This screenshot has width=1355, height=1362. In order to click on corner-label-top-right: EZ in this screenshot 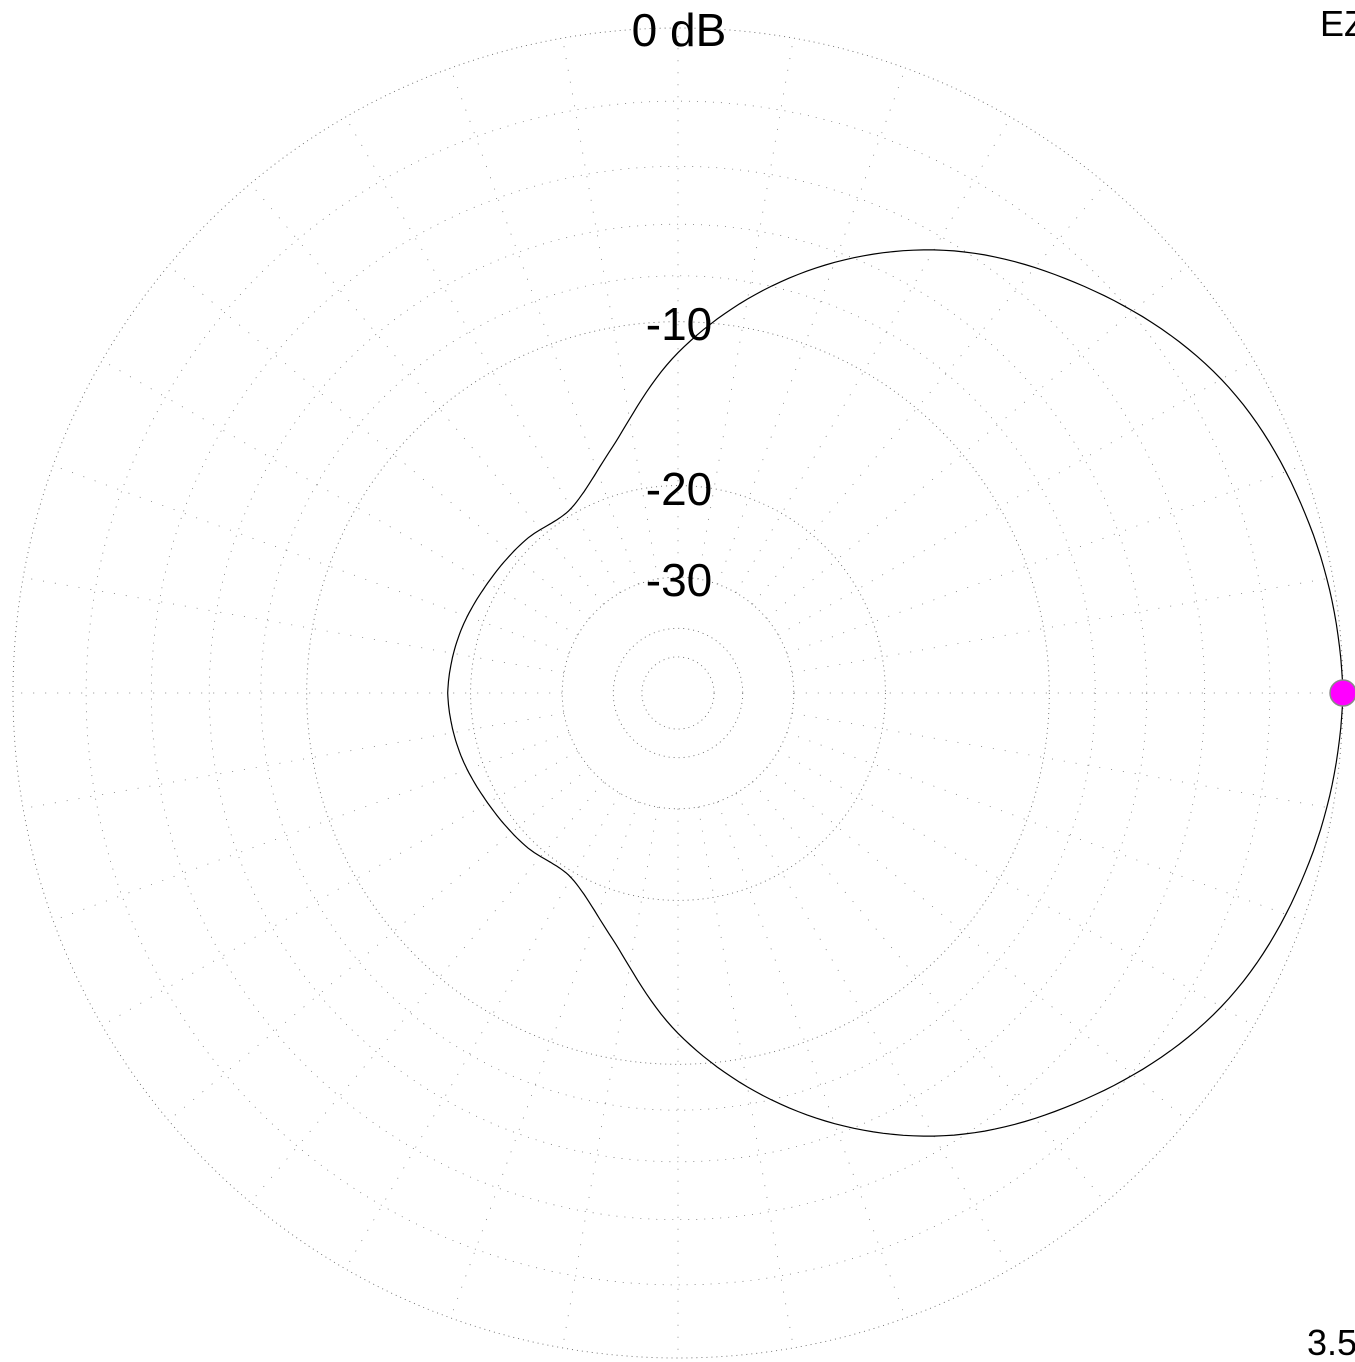, I will do `click(1337, 23)`.